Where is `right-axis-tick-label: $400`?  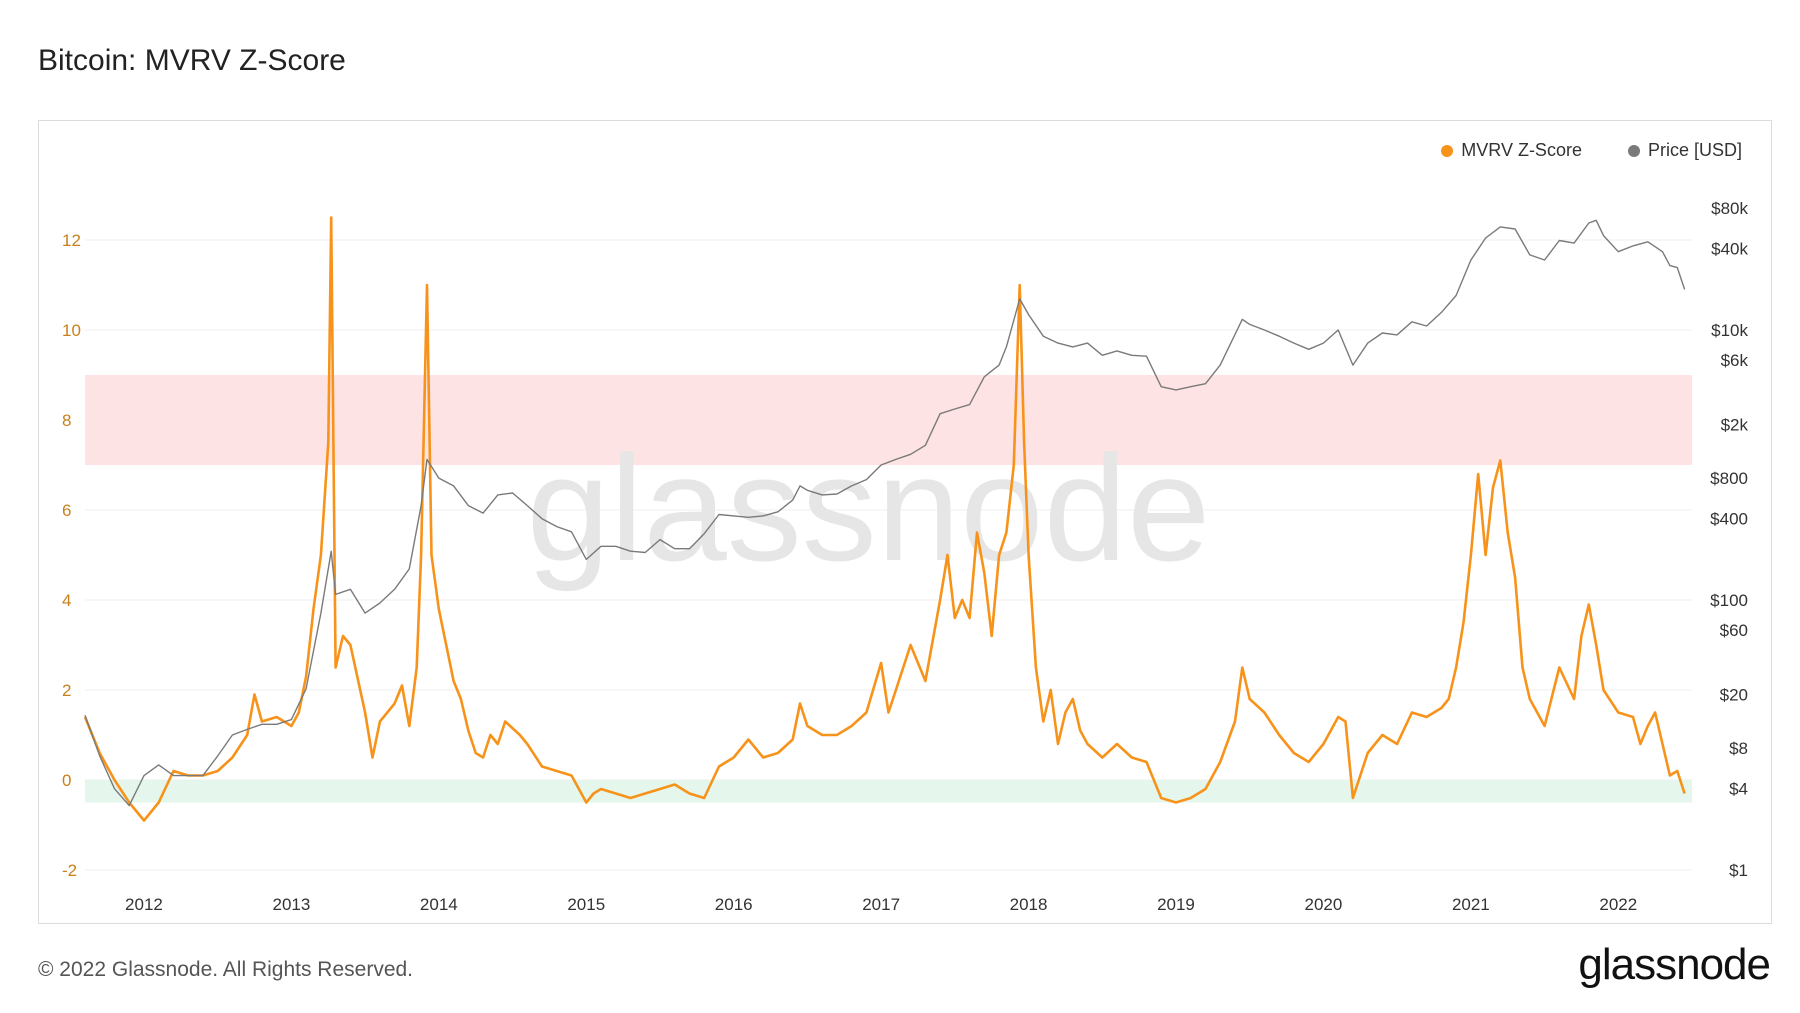 right-axis-tick-label: $400 is located at coordinates (1729, 519).